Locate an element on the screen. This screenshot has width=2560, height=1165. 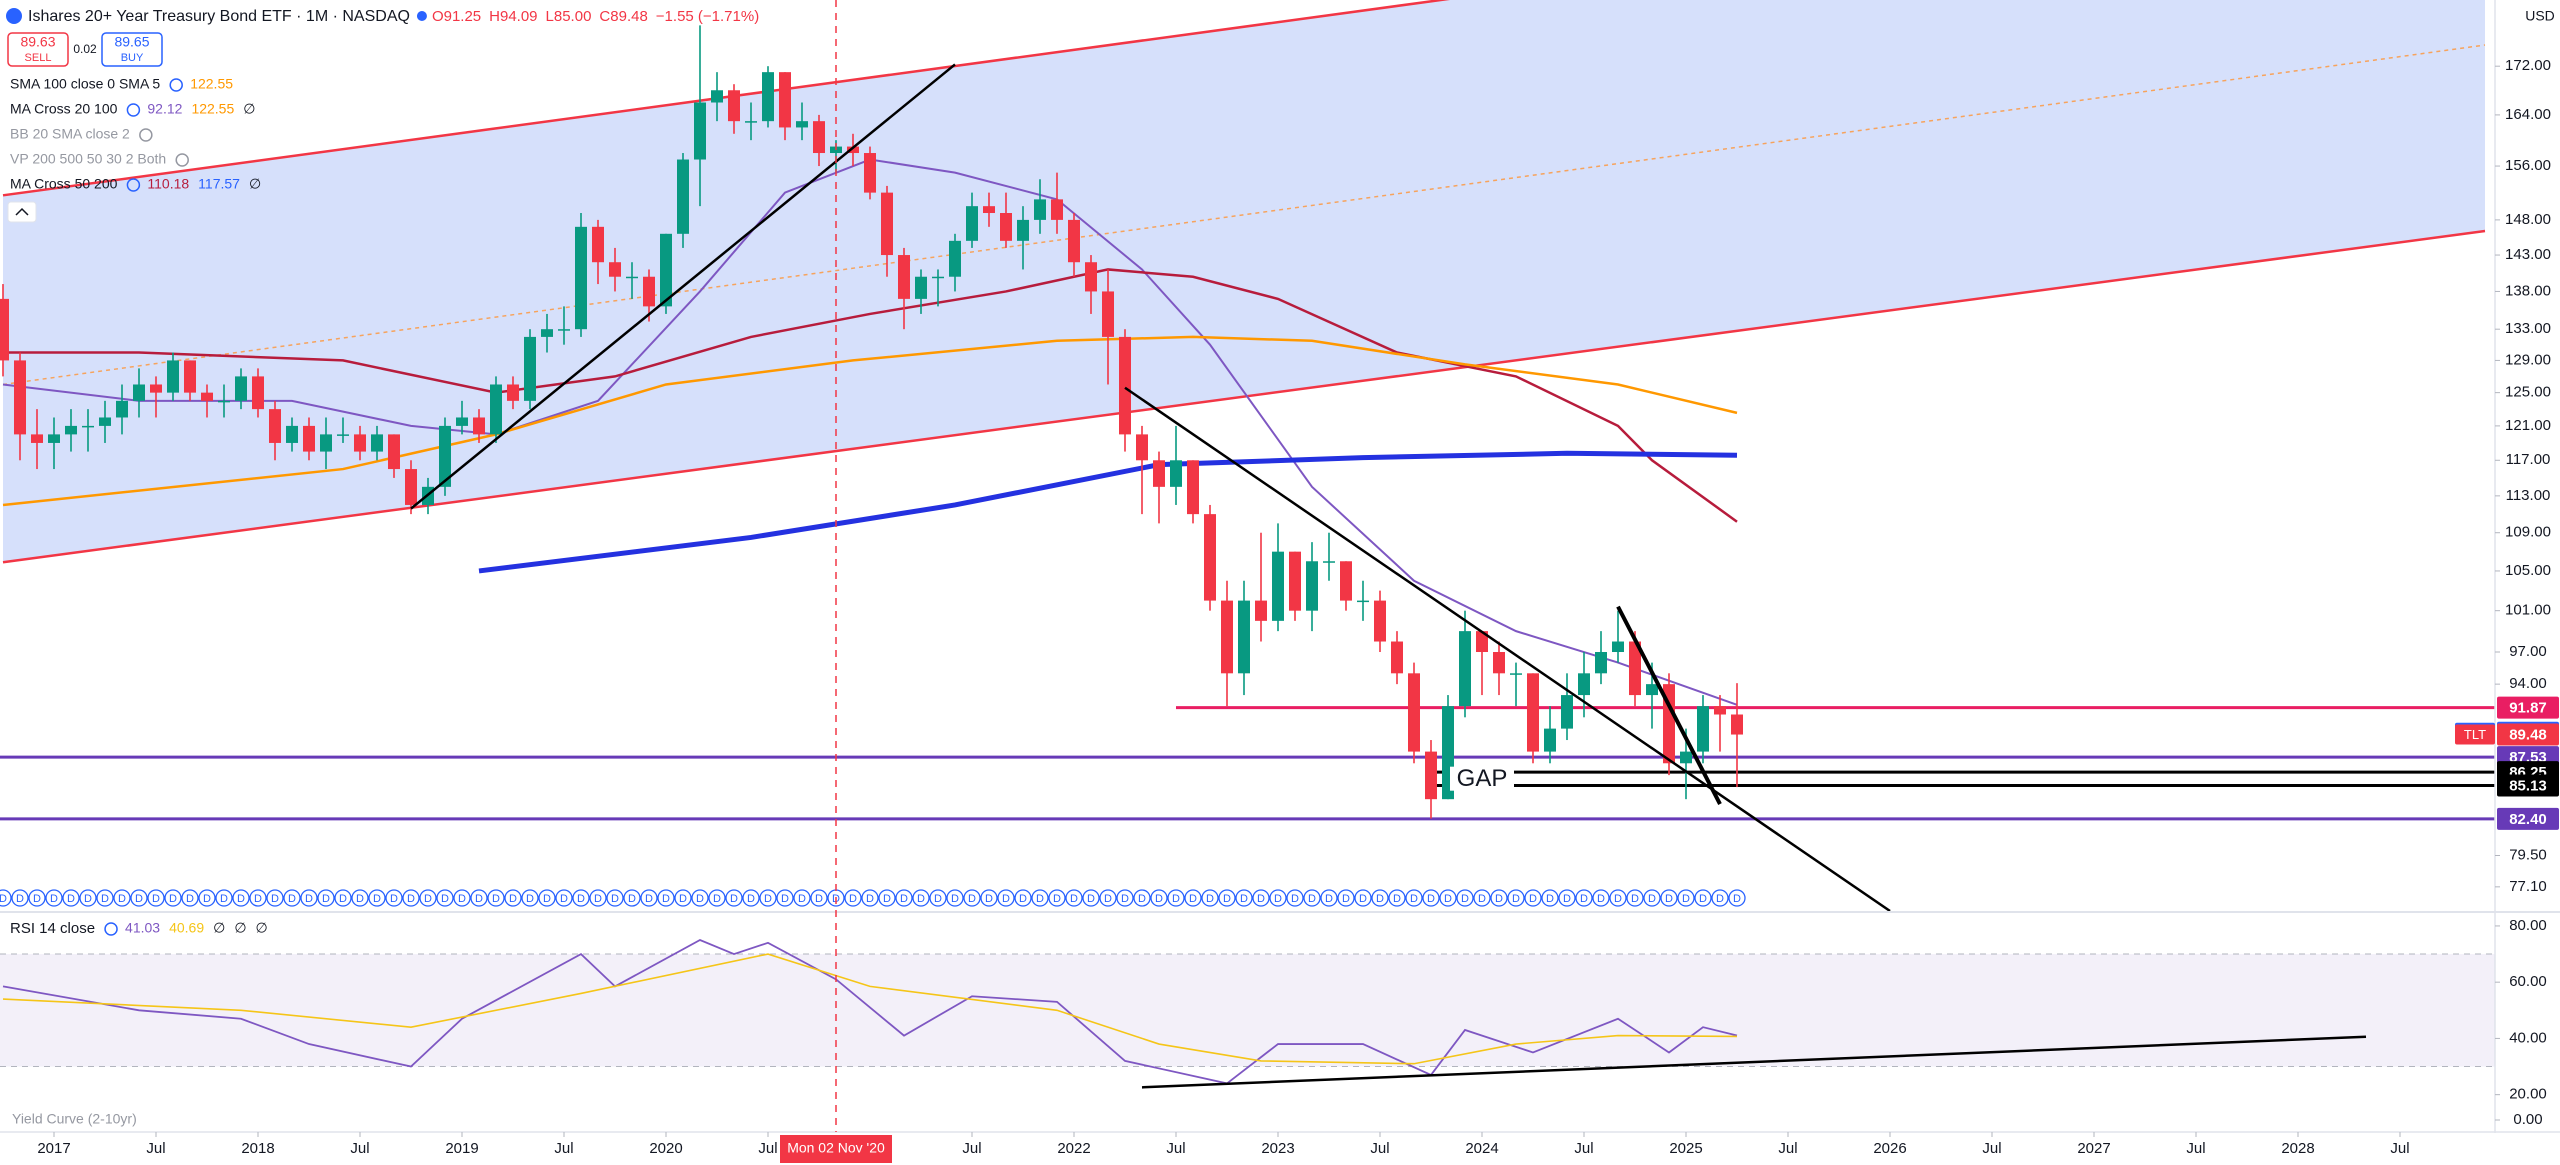
rsi-legend-value: ∅ is located at coordinates (240, 928).